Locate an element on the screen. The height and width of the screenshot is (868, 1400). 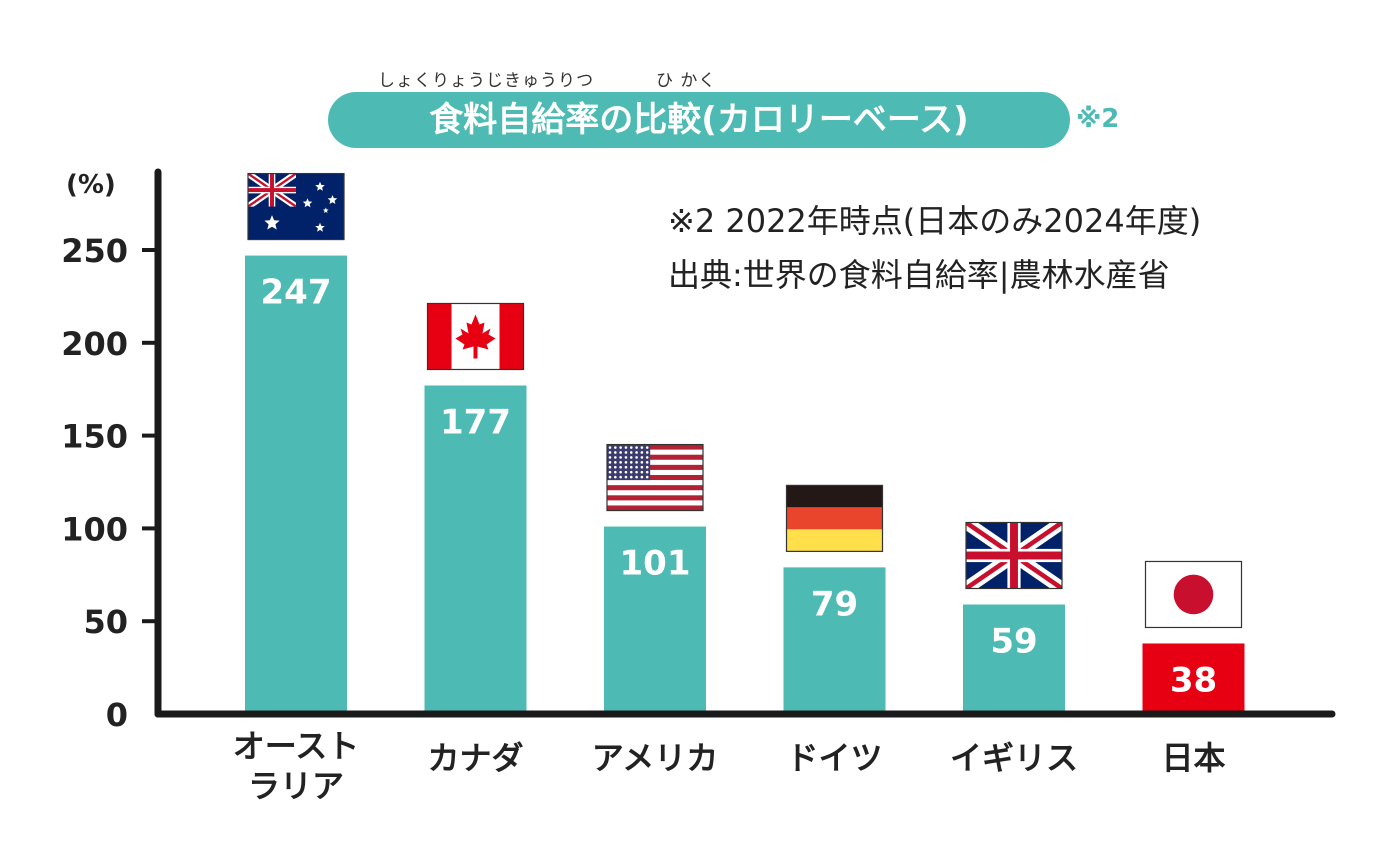
bar-value-label-5: 38 is located at coordinates (1193, 680).